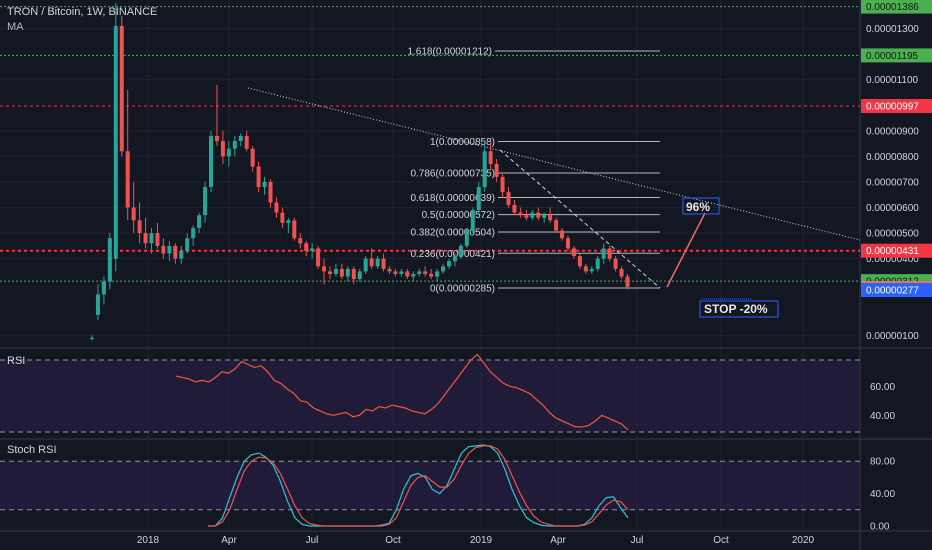 The height and width of the screenshot is (550, 932). I want to click on stoch-tick-label: 0.00, so click(880, 526).